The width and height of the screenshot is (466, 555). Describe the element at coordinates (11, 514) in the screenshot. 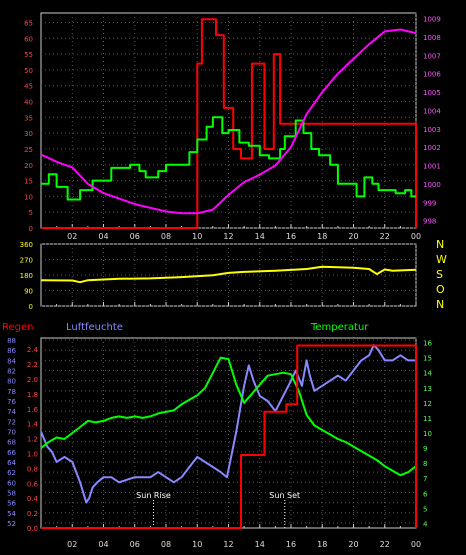

I see `humidity-y-tick-label: 54` at that location.